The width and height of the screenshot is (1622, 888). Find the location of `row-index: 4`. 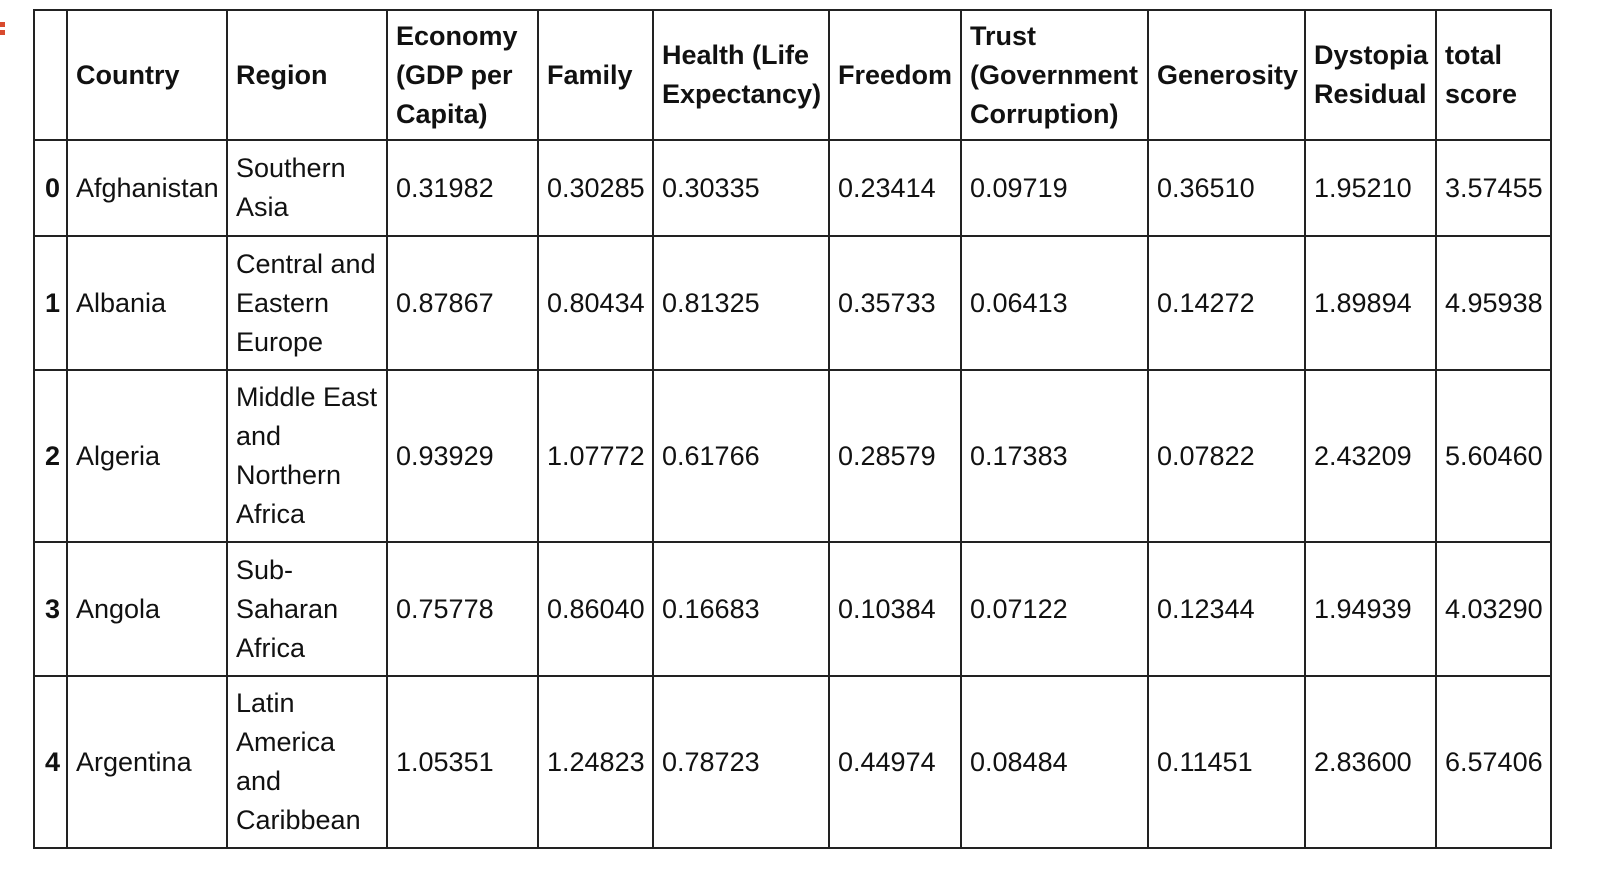

row-index: 4 is located at coordinates (50, 762).